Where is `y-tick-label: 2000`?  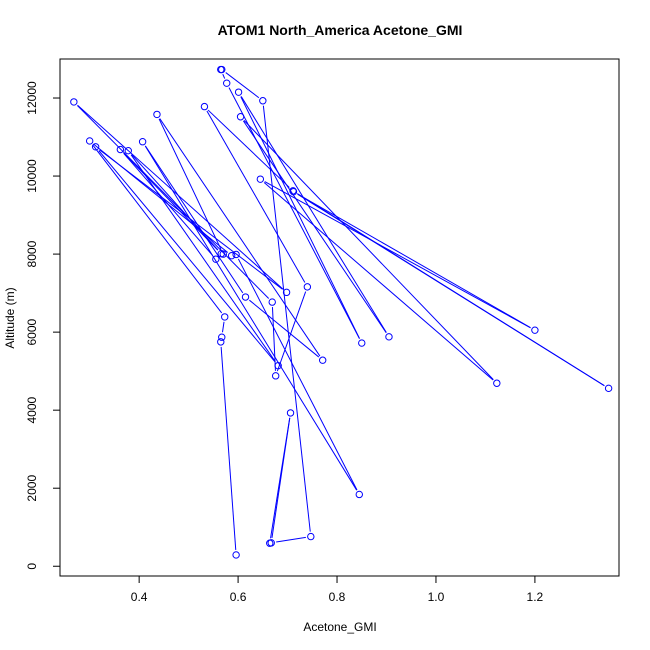 y-tick-label: 2000 is located at coordinates (32, 488).